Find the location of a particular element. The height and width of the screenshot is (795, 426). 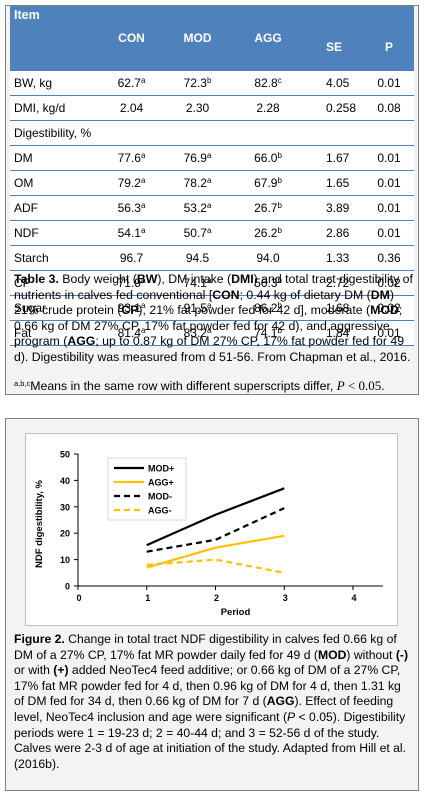

cell-con: 2.04 is located at coordinates (131, 108).